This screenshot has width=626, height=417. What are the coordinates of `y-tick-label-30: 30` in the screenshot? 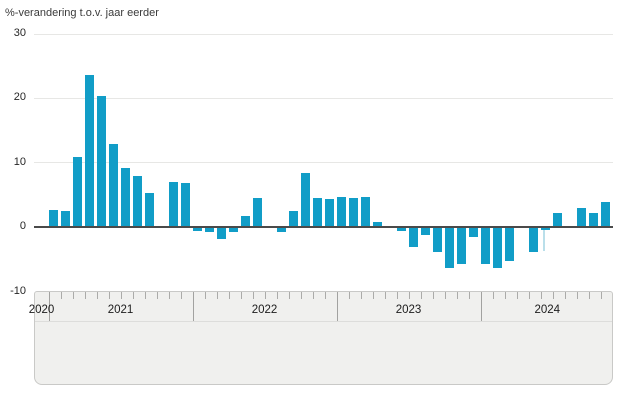 It's located at (19, 33).